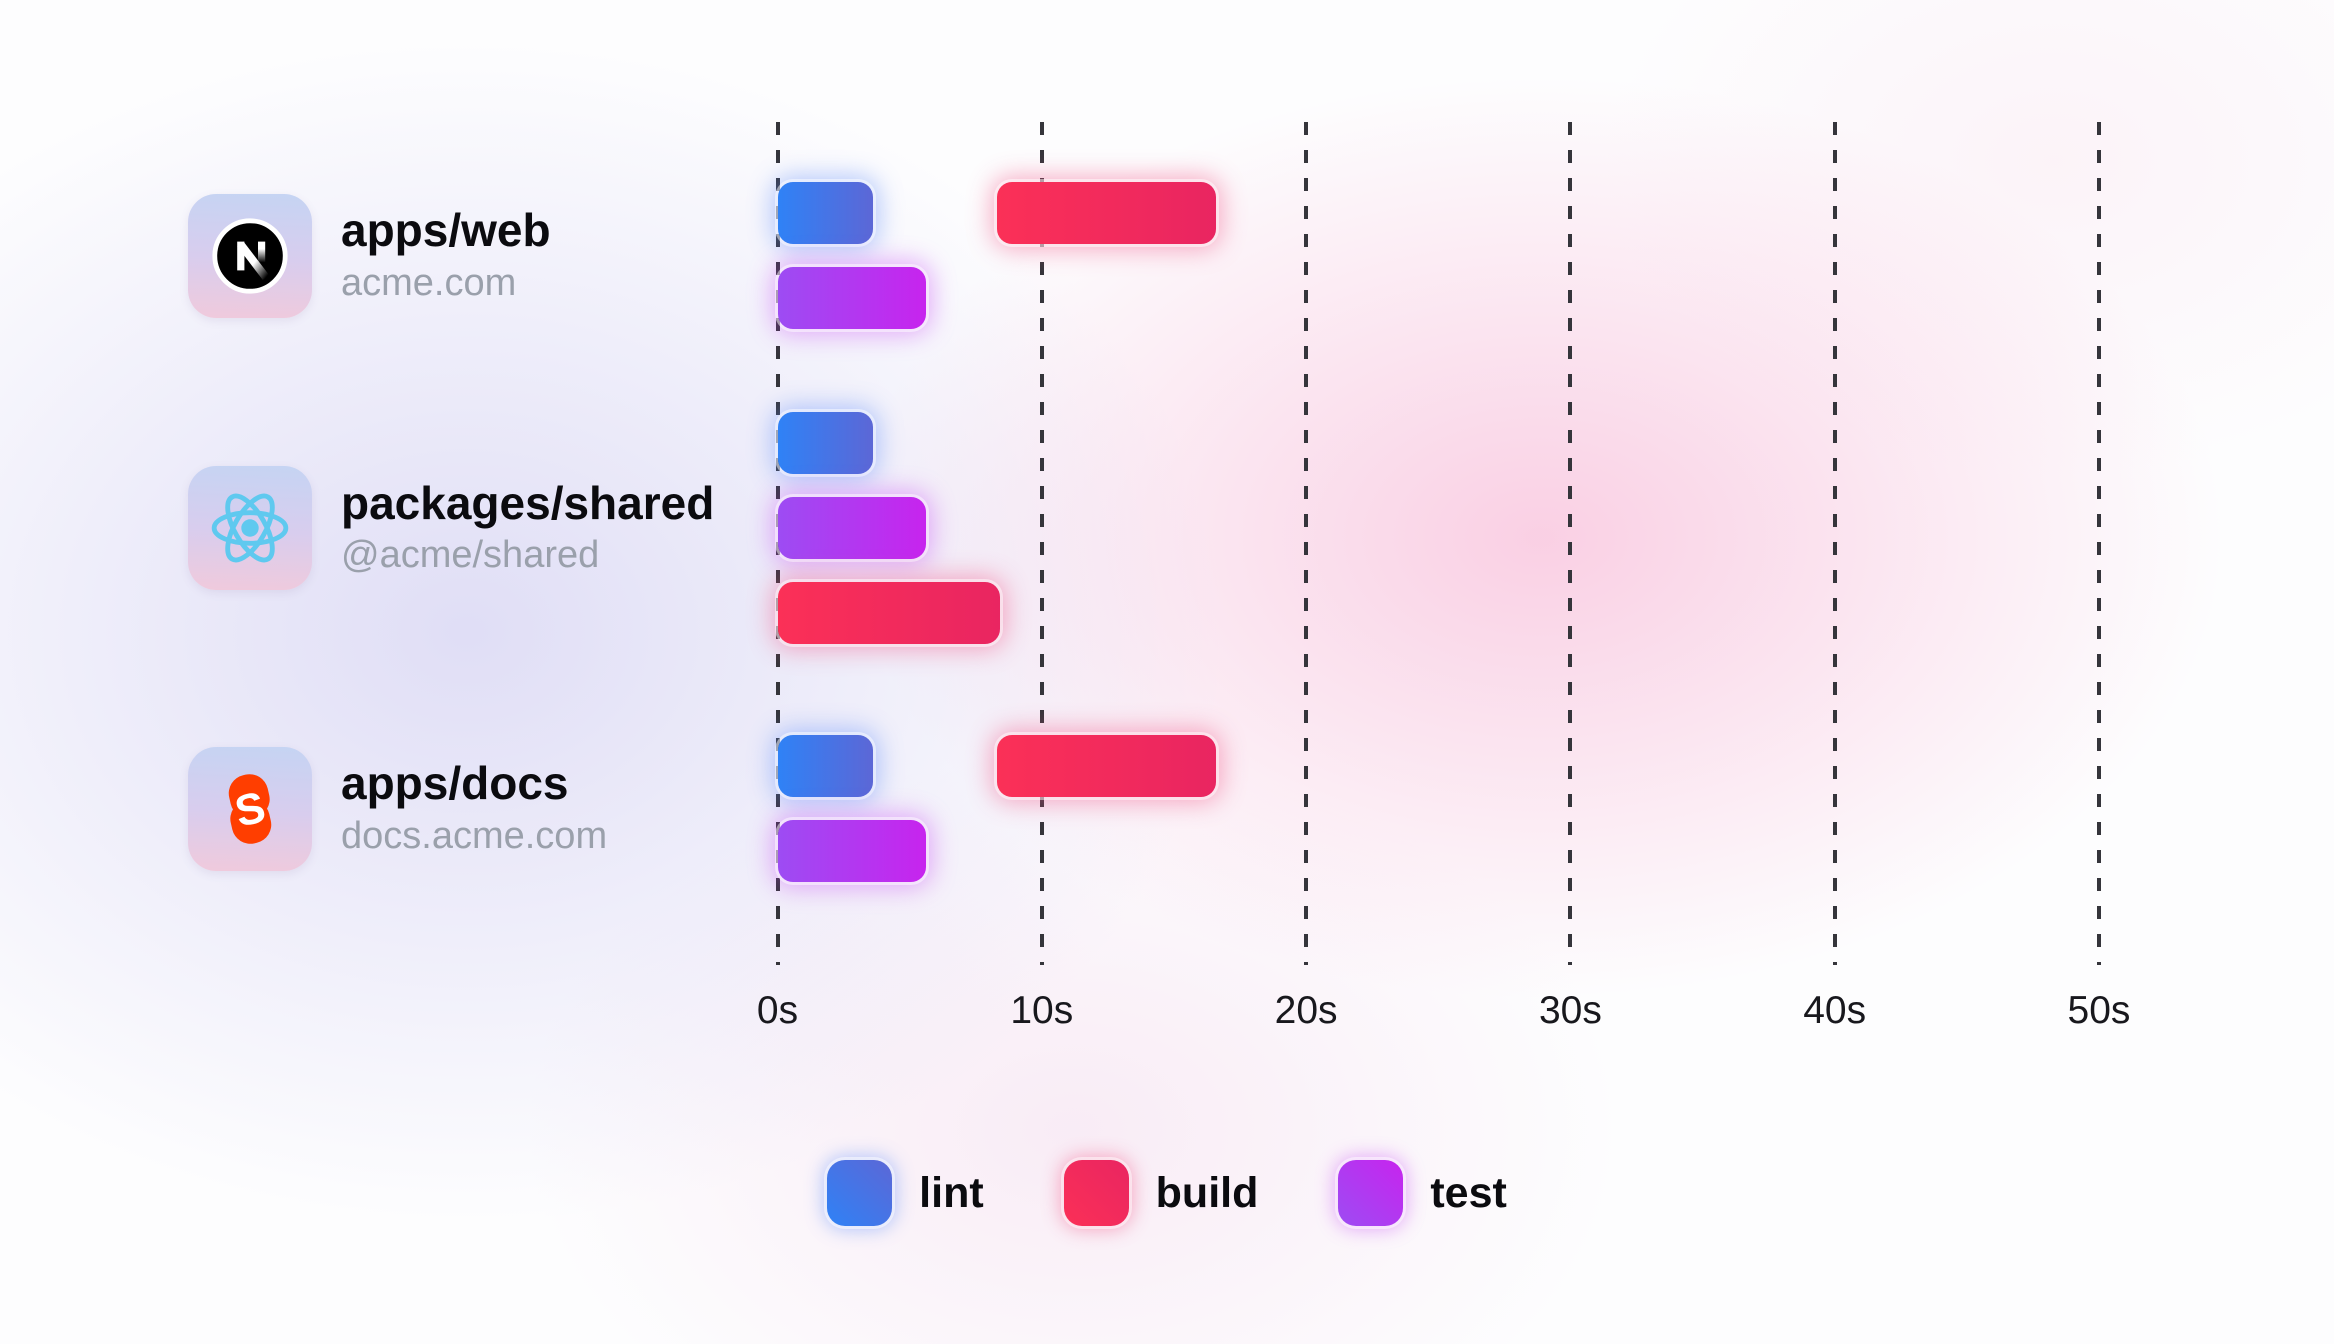 The image size is (2334, 1344). What do you see at coordinates (474, 835) in the screenshot?
I see `package-domain: docs.acme.com` at bounding box center [474, 835].